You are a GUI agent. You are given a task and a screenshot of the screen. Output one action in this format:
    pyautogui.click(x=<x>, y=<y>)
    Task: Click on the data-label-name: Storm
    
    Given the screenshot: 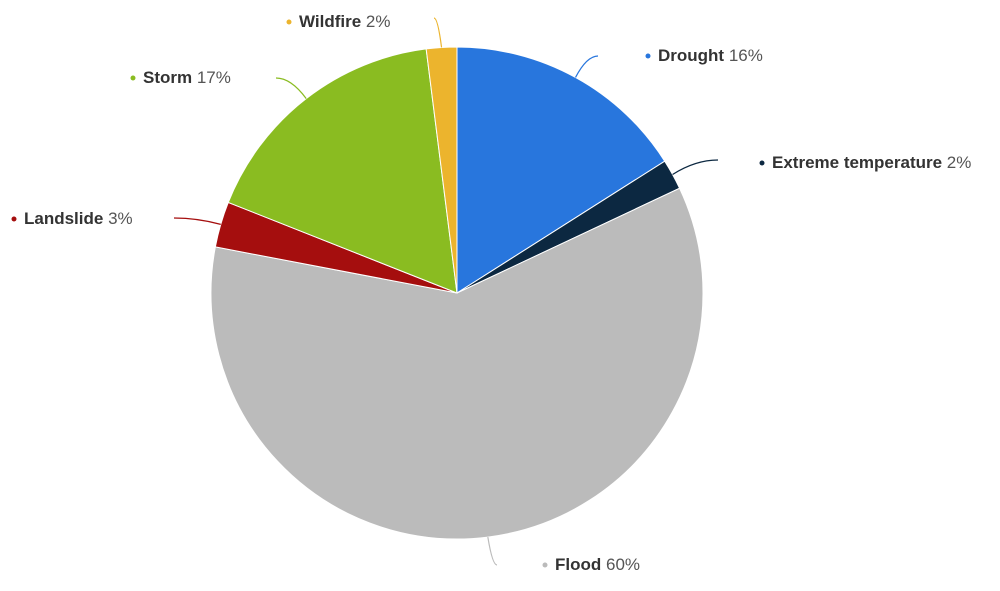 What is the action you would take?
    pyautogui.click(x=167, y=77)
    